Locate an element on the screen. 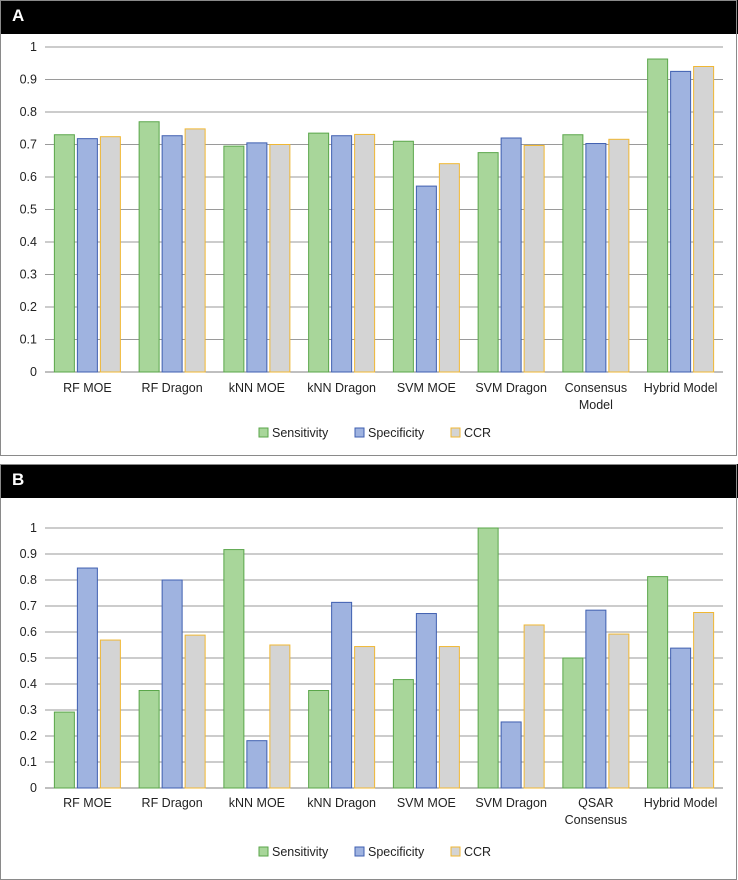  panel-b-label: B is located at coordinates (18, 479).